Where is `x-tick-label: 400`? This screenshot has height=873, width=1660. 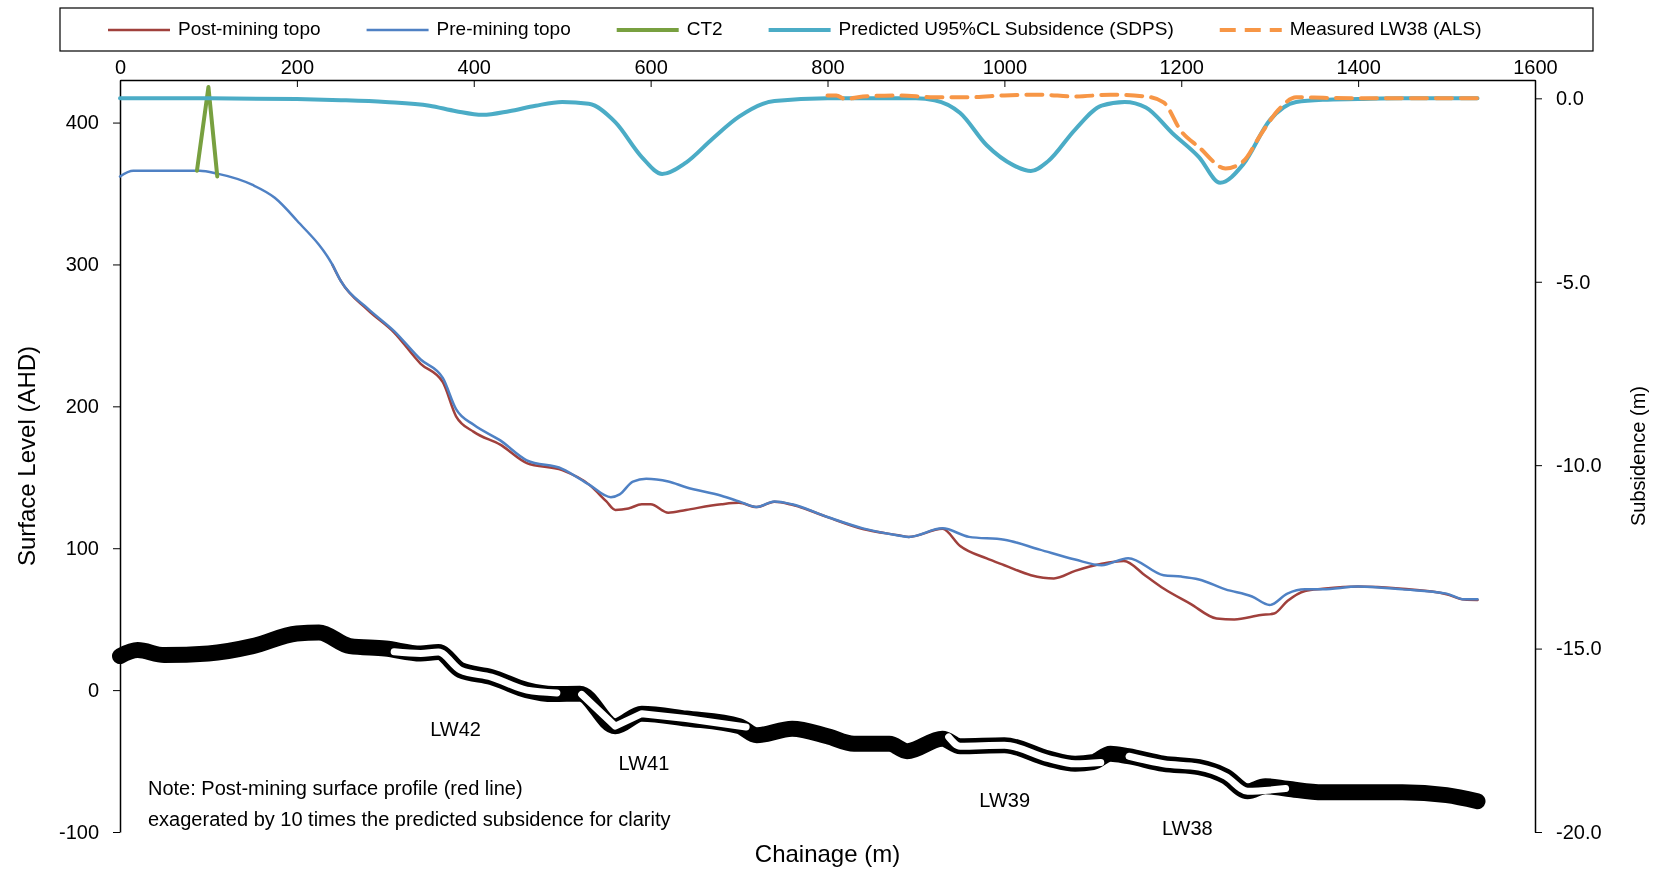 x-tick-label: 400 is located at coordinates (474, 67).